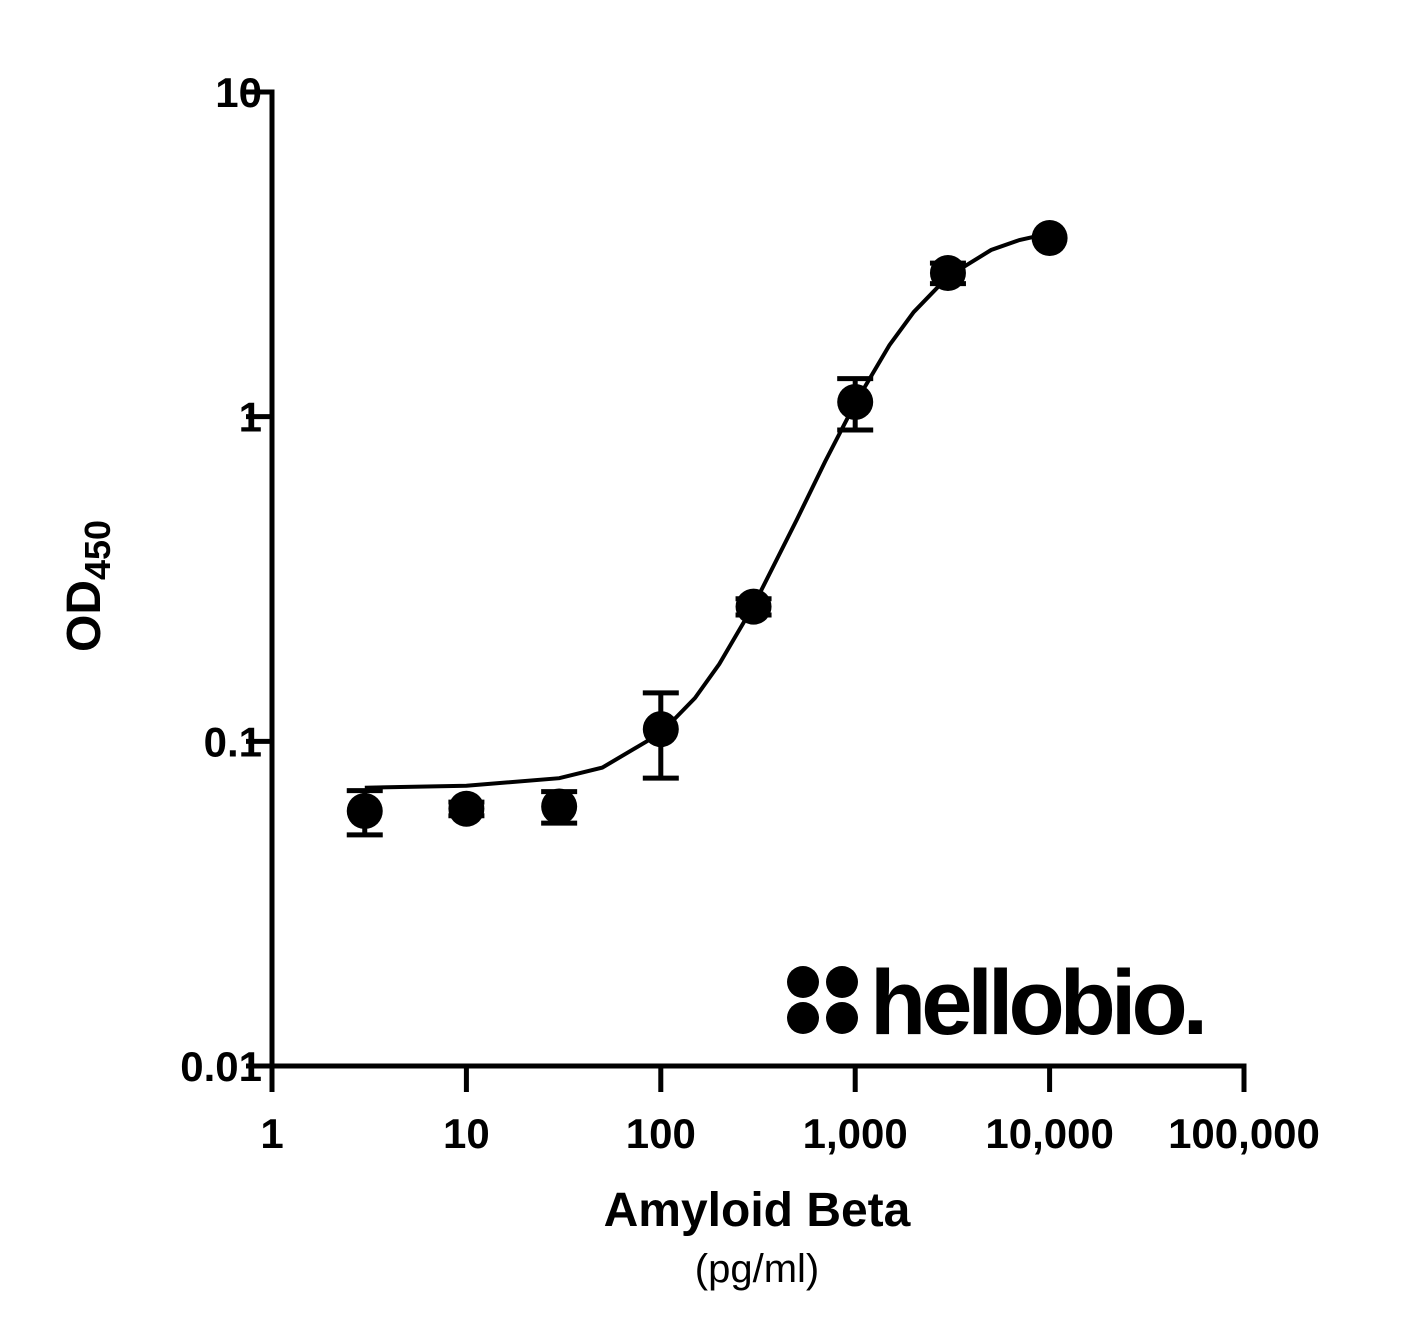 The width and height of the screenshot is (1401, 1340). Describe the element at coordinates (1244, 1133) in the screenshot. I see `x-tick-label: 100,000` at that location.